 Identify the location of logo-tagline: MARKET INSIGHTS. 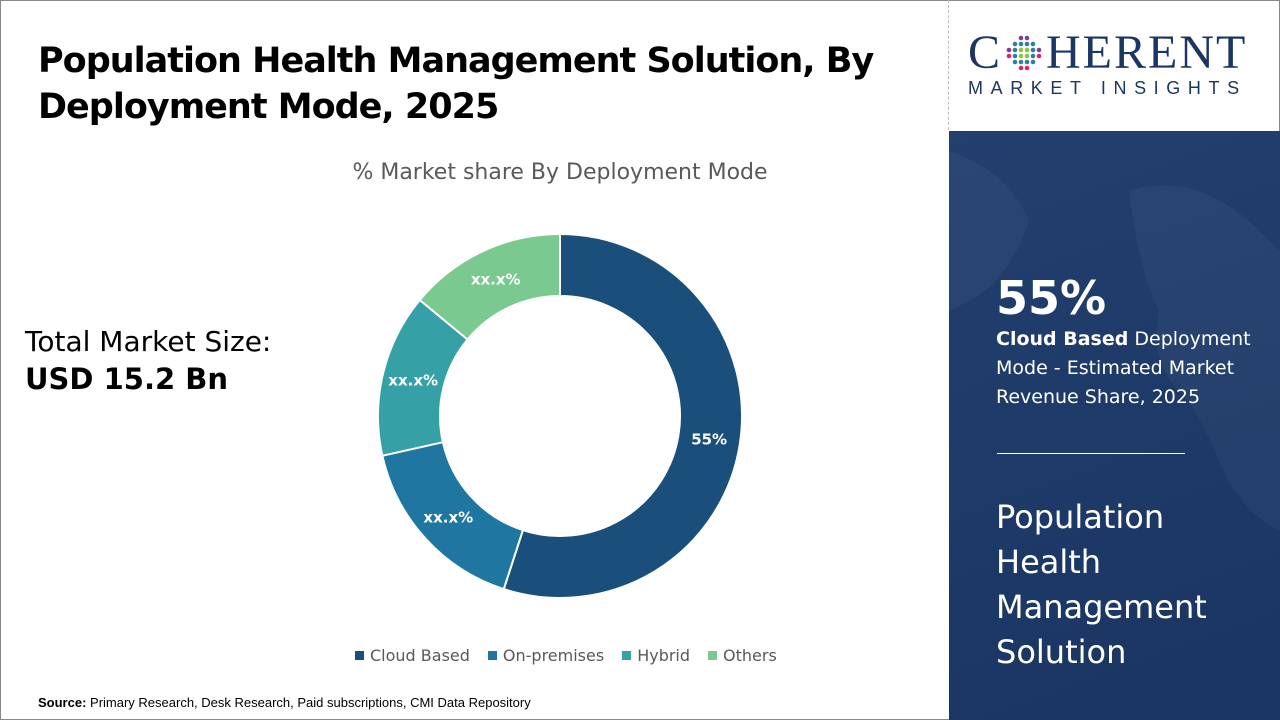
(1107, 88).